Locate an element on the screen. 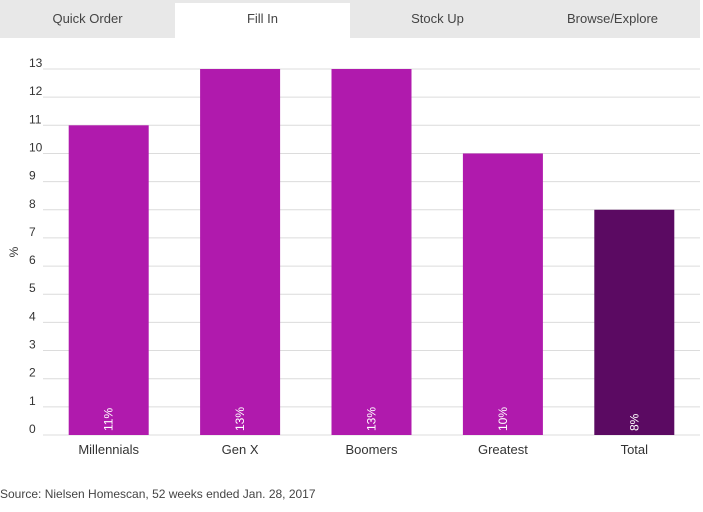 This screenshot has height=512, width=703. y-tick-label: 6 is located at coordinates (32, 260).